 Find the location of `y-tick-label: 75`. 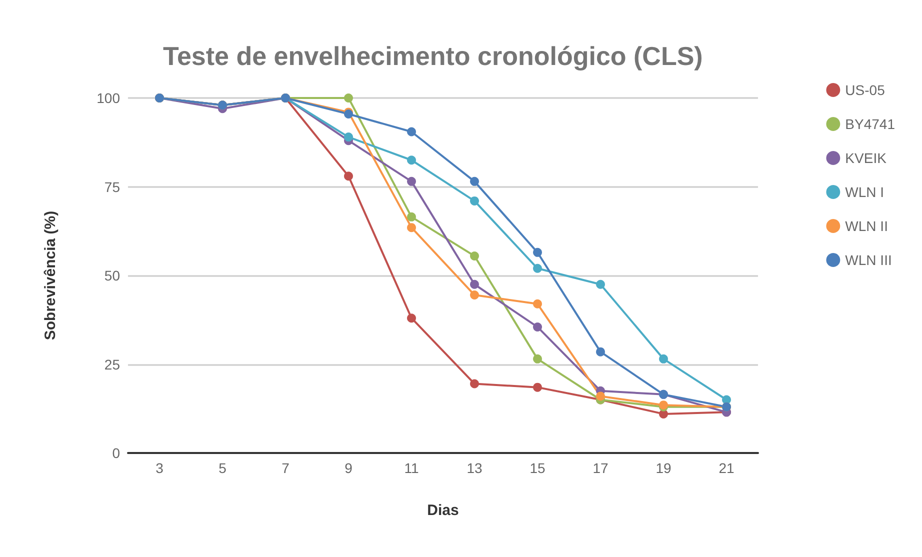

y-tick-label: 75 is located at coordinates (112, 186).